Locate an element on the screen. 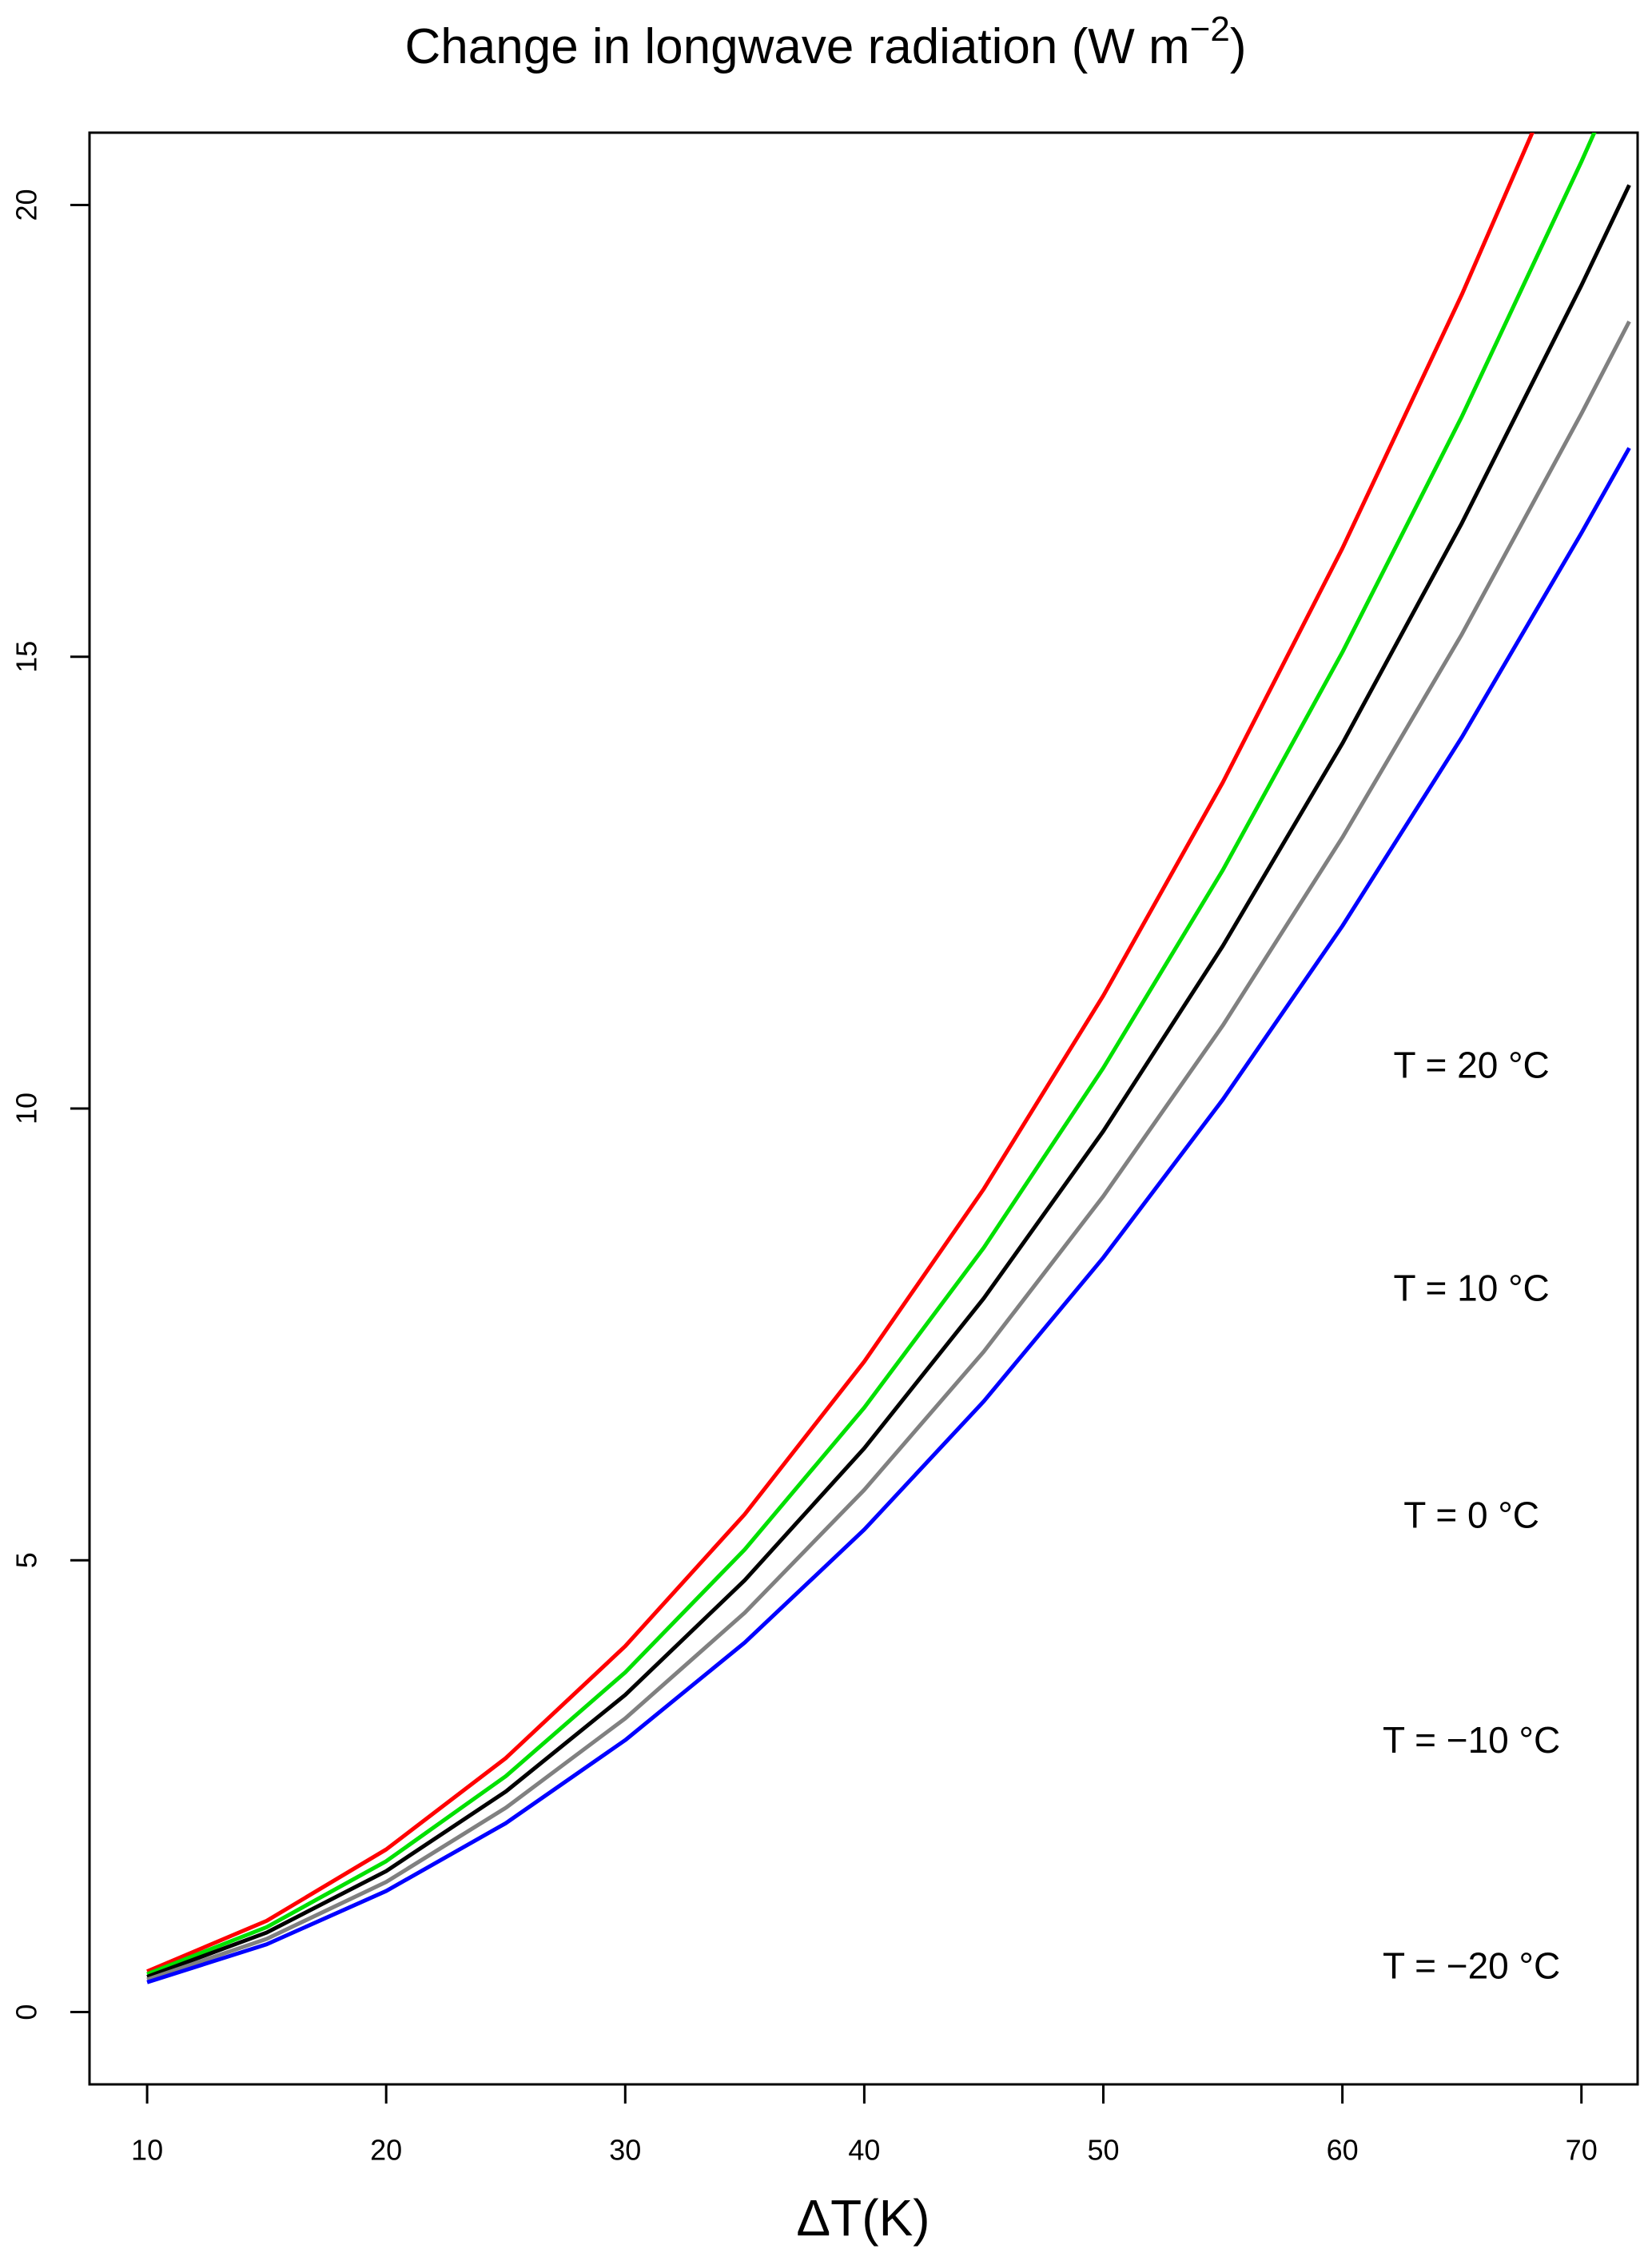  title-superscript: −2 is located at coordinates (1210, 30).